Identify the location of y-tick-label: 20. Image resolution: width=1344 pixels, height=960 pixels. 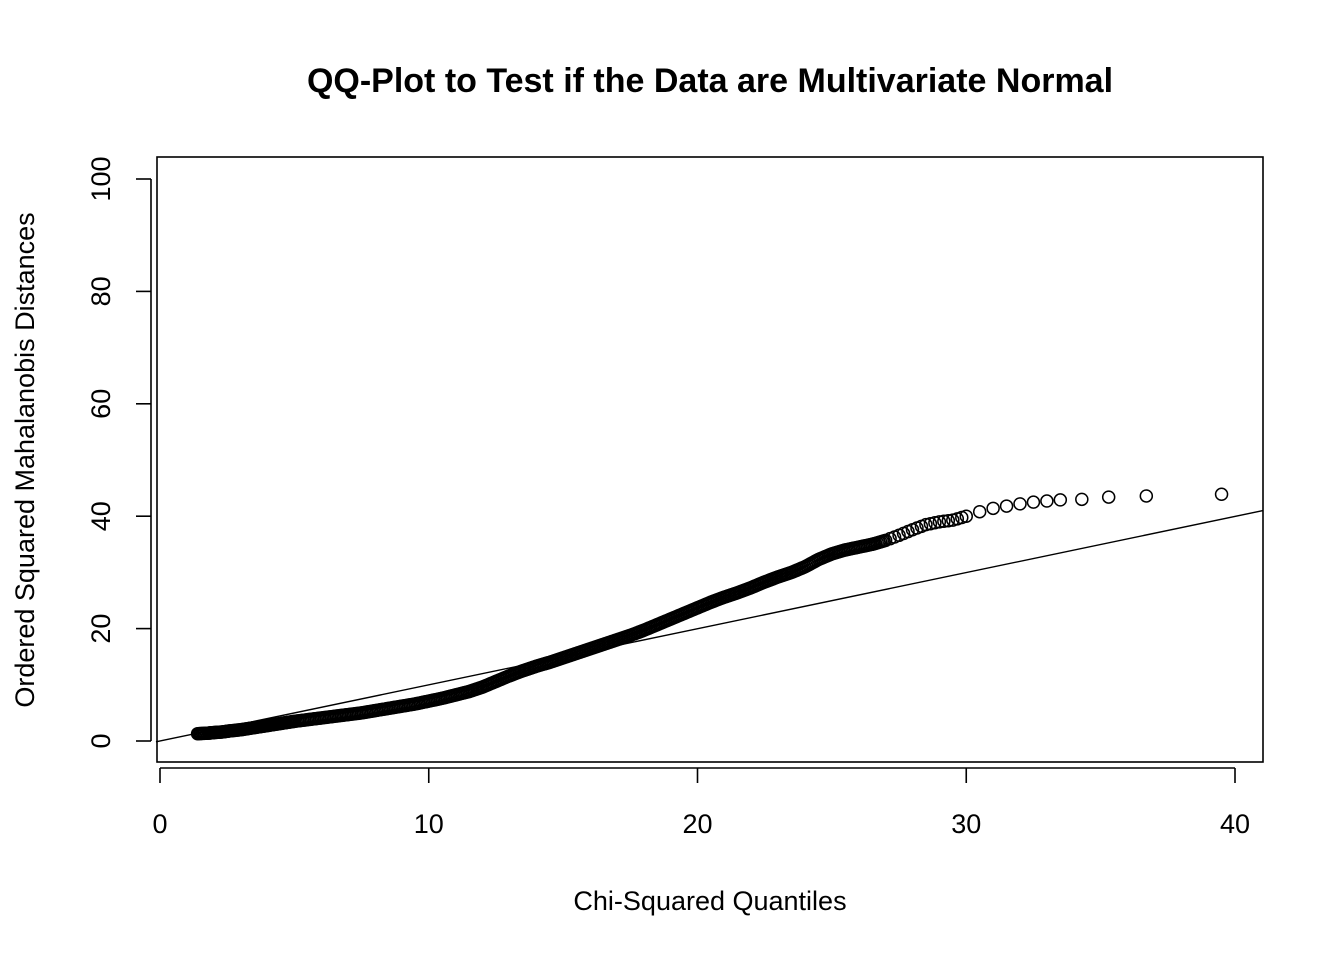
(101, 629).